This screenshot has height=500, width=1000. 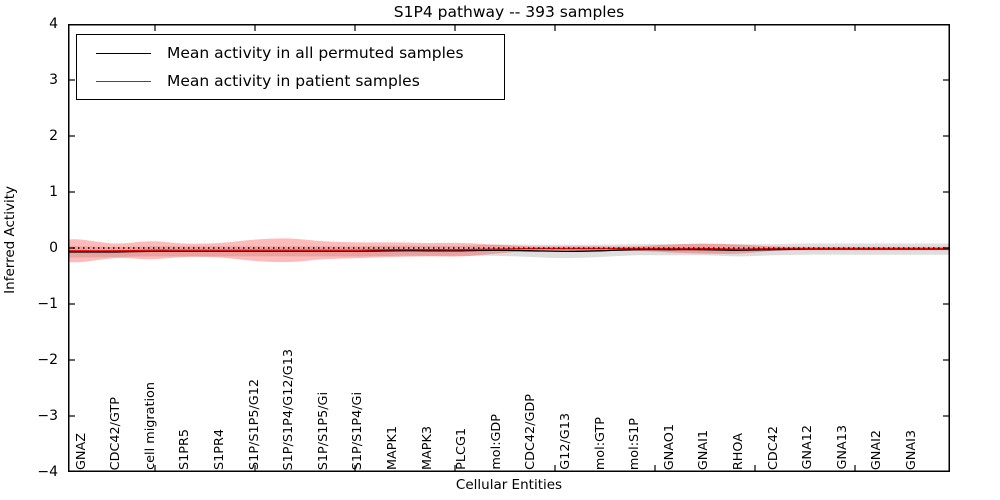 I want to click on legend-label-patient: Mean activity in patient samples, so click(x=293, y=81).